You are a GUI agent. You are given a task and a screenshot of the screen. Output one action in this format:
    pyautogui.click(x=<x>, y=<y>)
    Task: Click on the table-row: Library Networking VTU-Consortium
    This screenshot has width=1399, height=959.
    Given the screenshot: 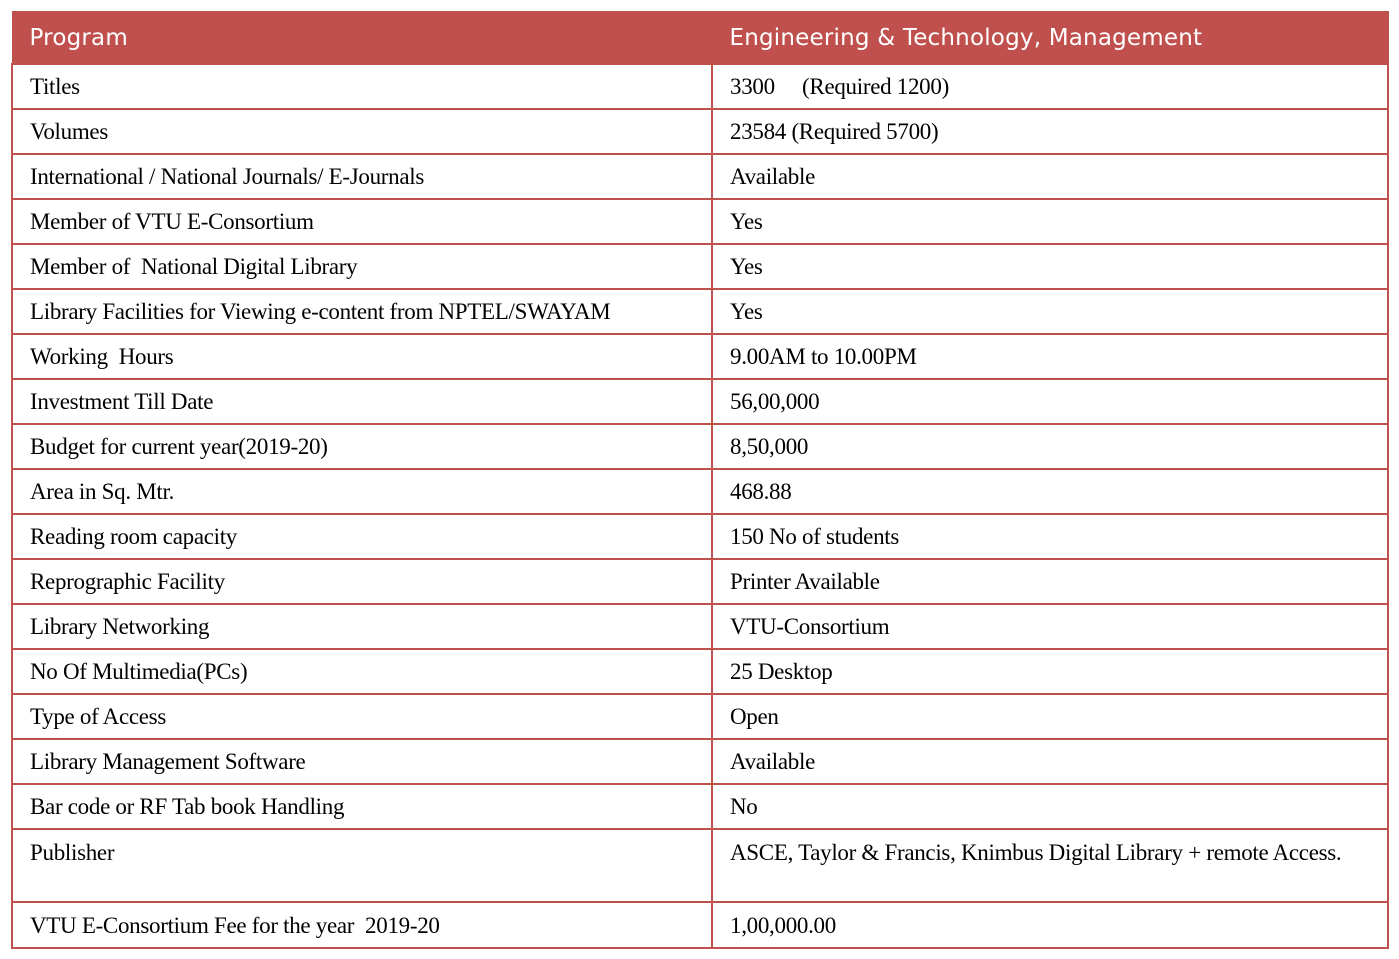 What is the action you would take?
    pyautogui.click(x=700, y=626)
    